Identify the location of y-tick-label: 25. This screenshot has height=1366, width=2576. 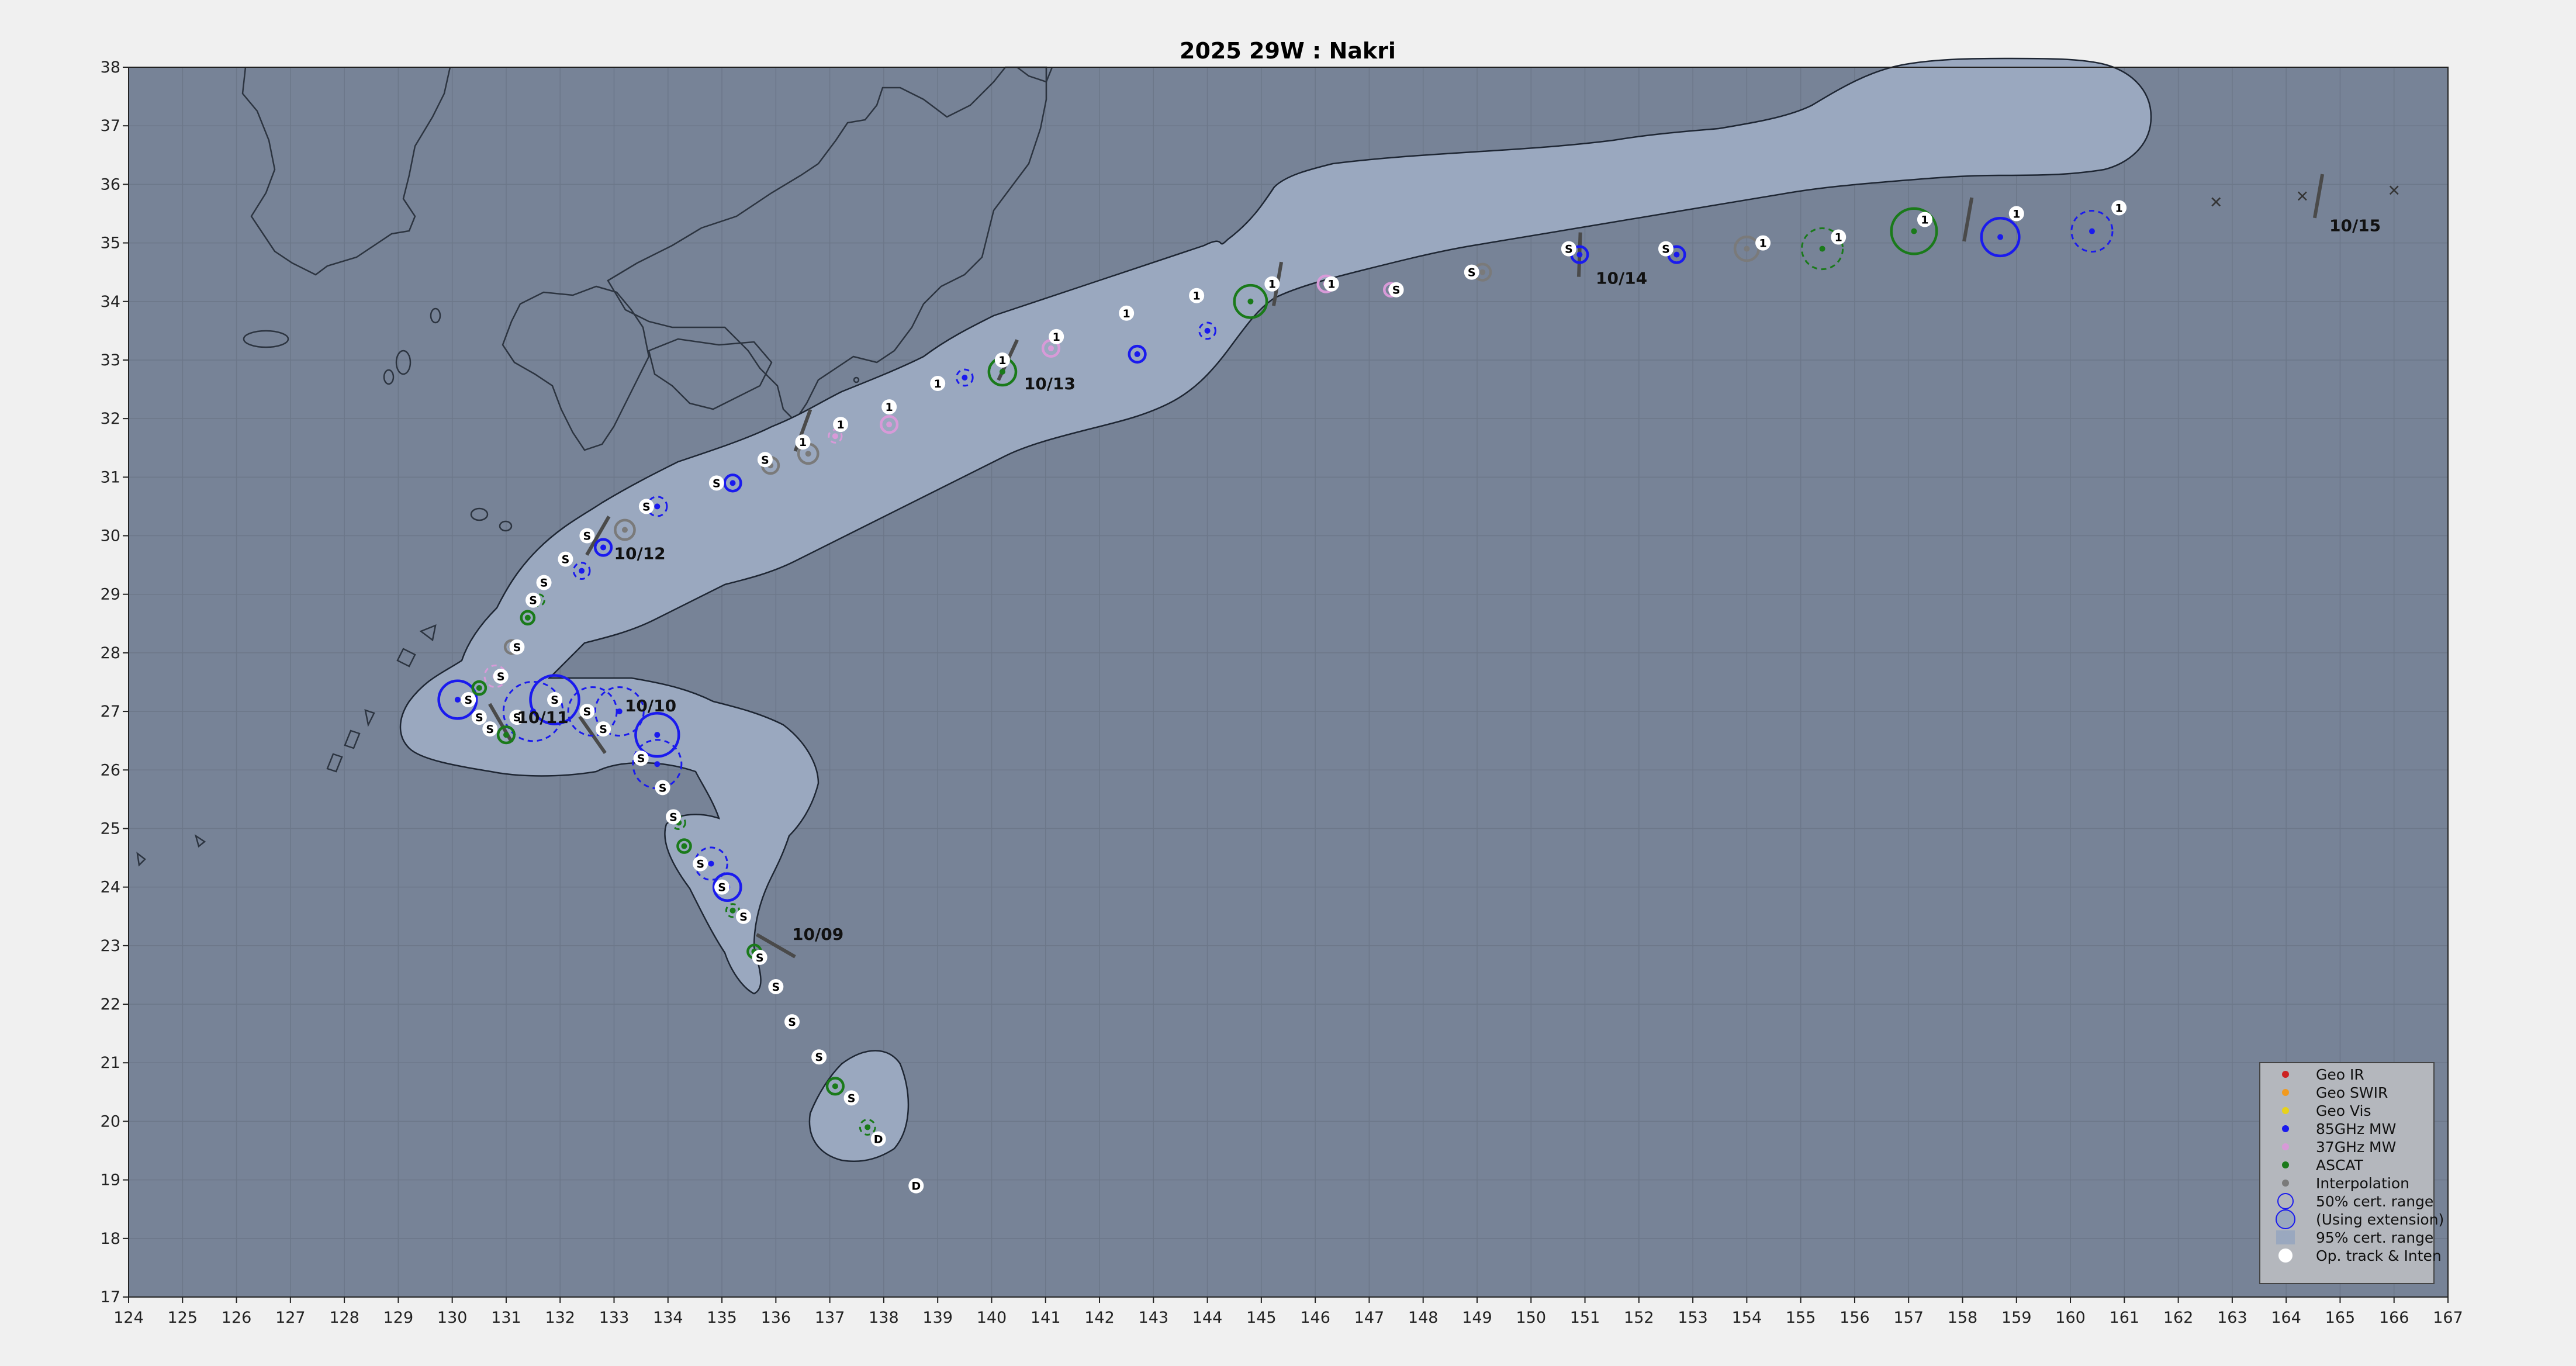
(110, 829).